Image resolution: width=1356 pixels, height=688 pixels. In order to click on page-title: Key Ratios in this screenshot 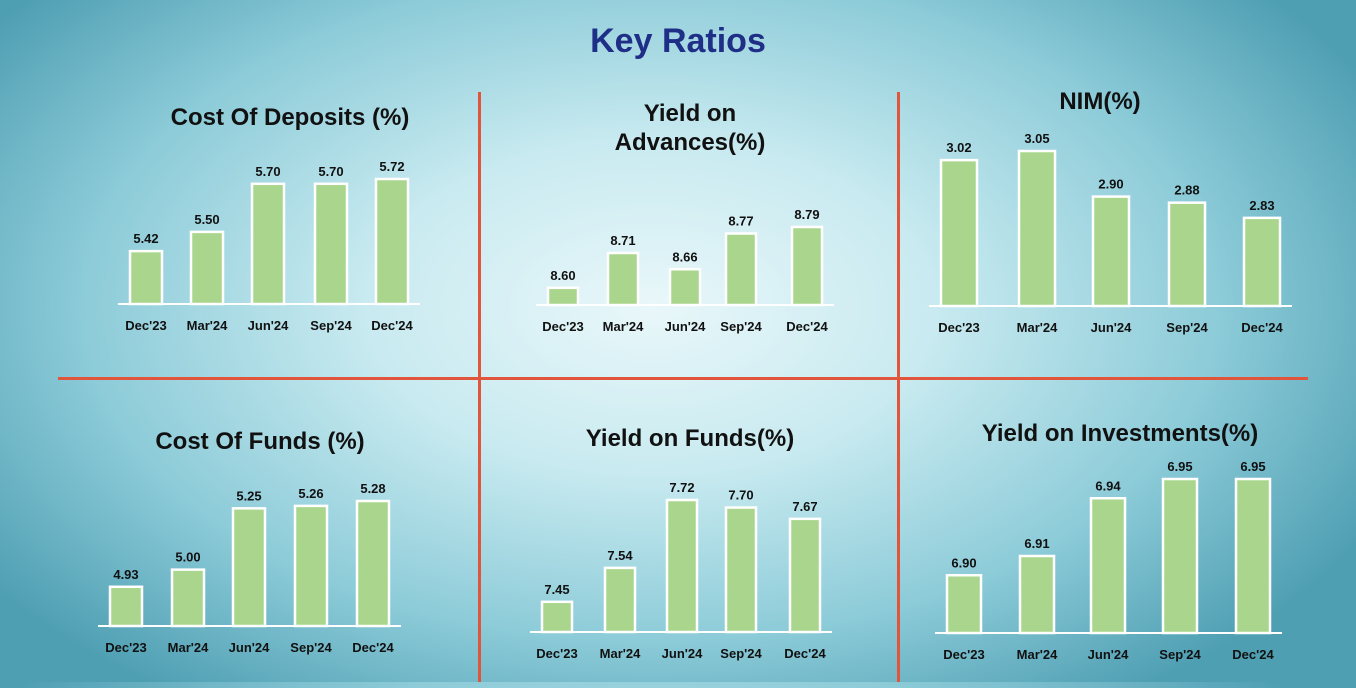, I will do `click(678, 41)`.